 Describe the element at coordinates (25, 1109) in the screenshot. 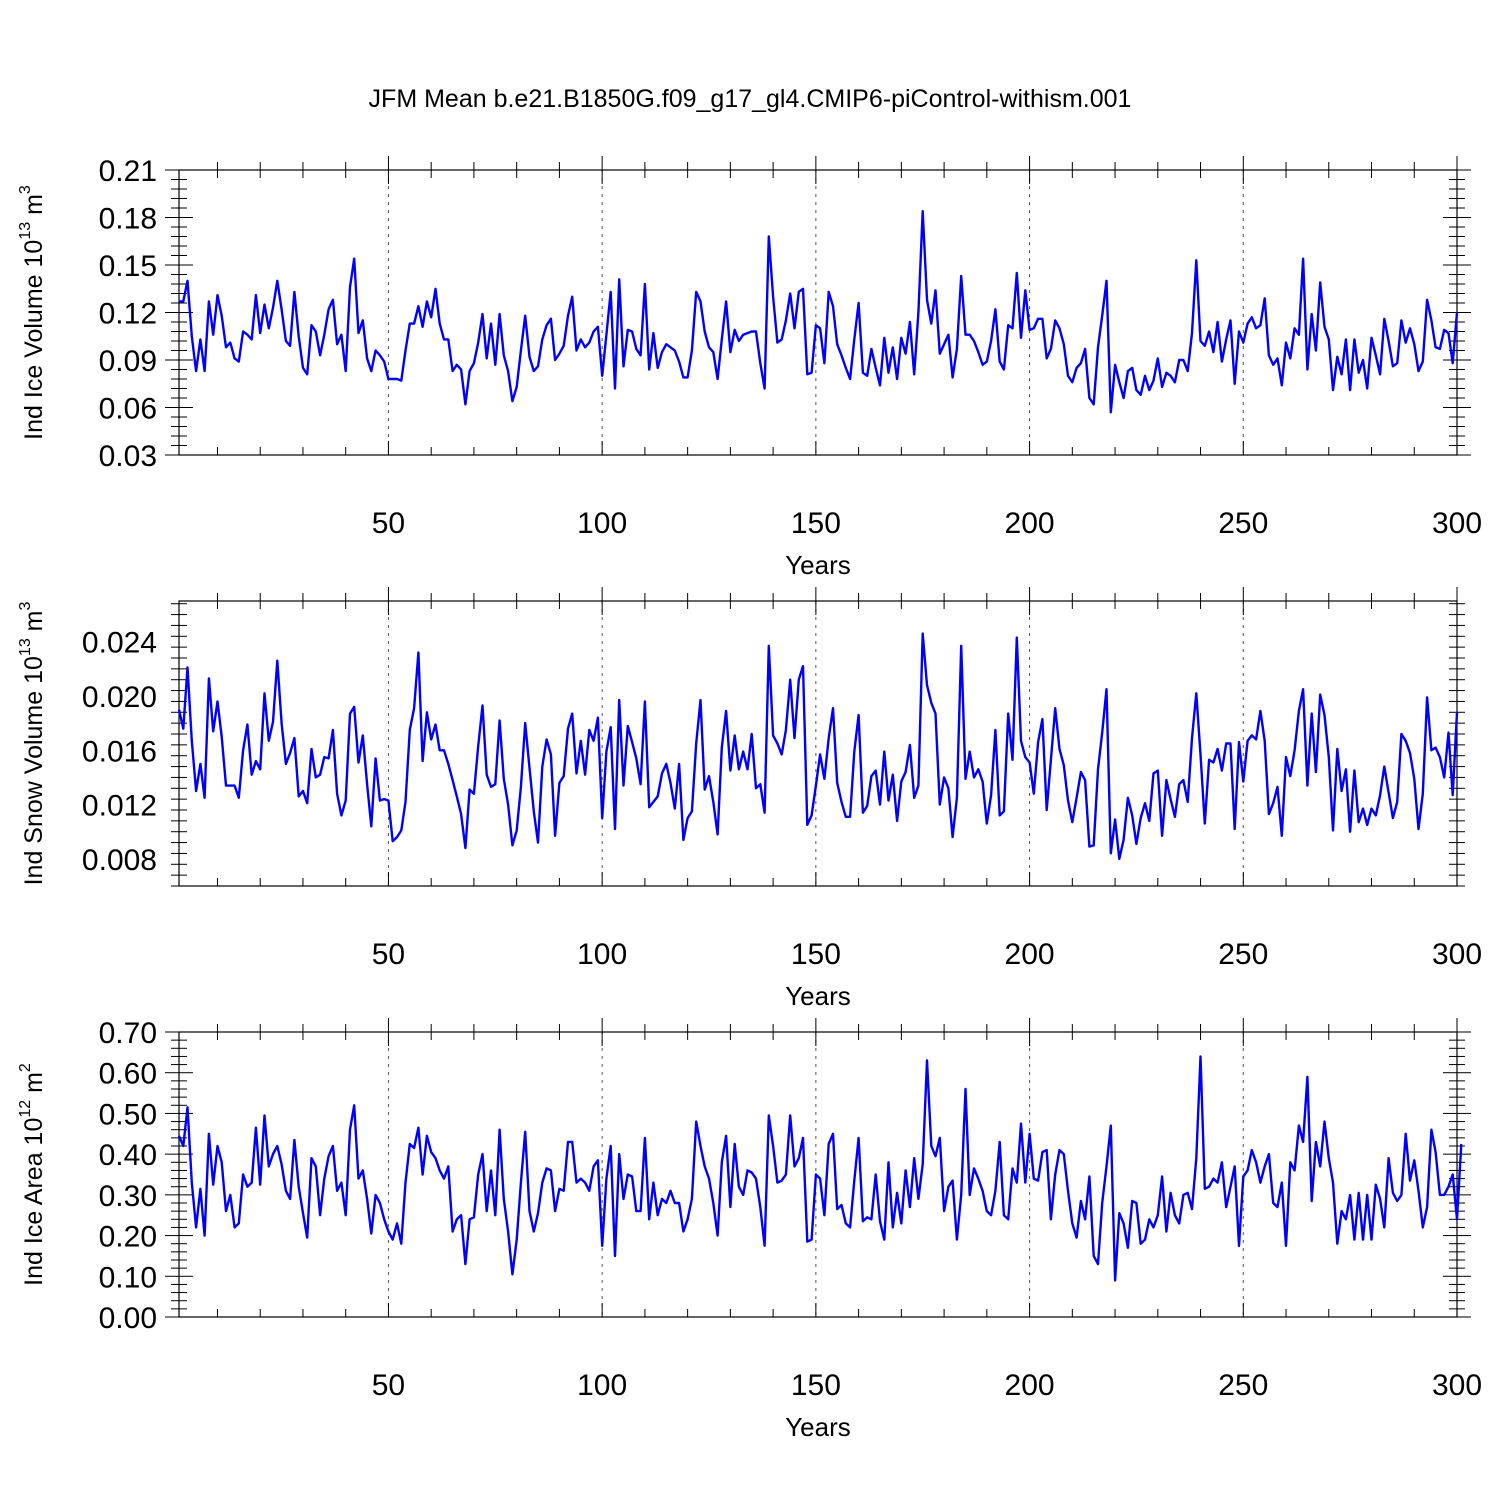

I see `y-axis-label-exp: 12` at that location.